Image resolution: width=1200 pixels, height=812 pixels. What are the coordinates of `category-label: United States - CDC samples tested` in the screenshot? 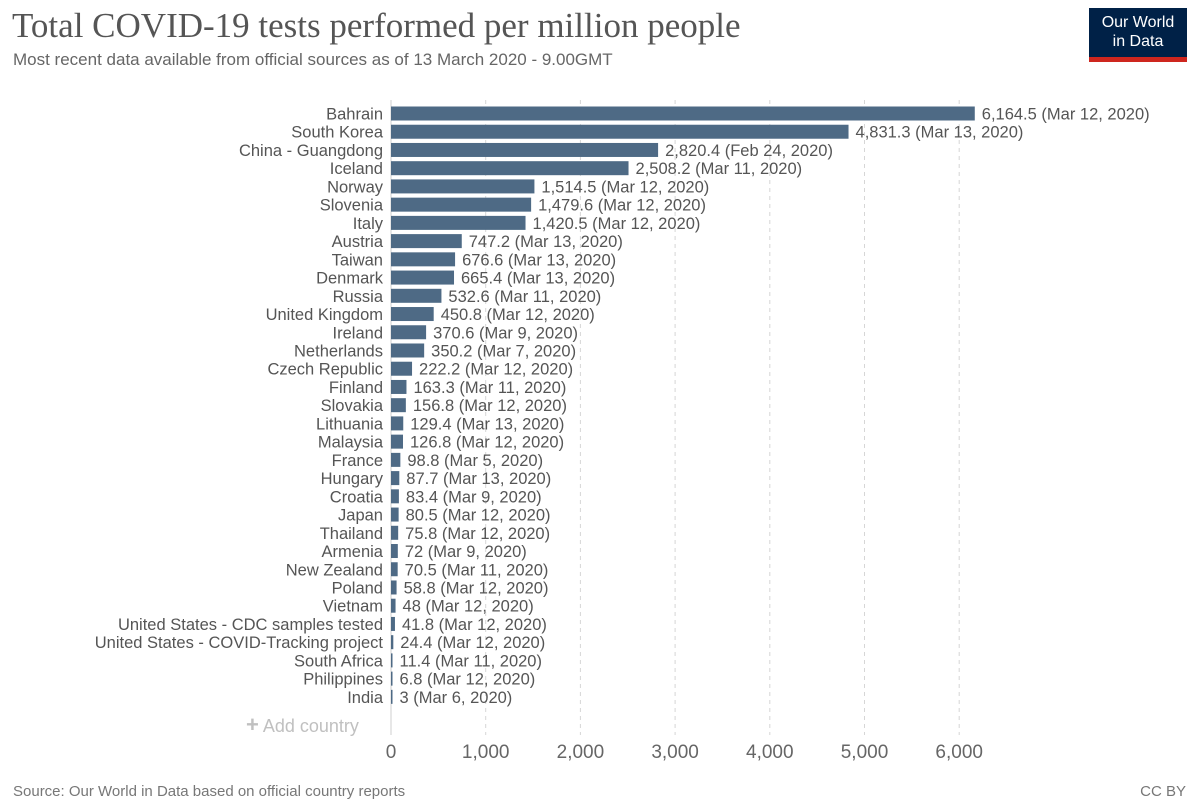 It's located at (250, 625).